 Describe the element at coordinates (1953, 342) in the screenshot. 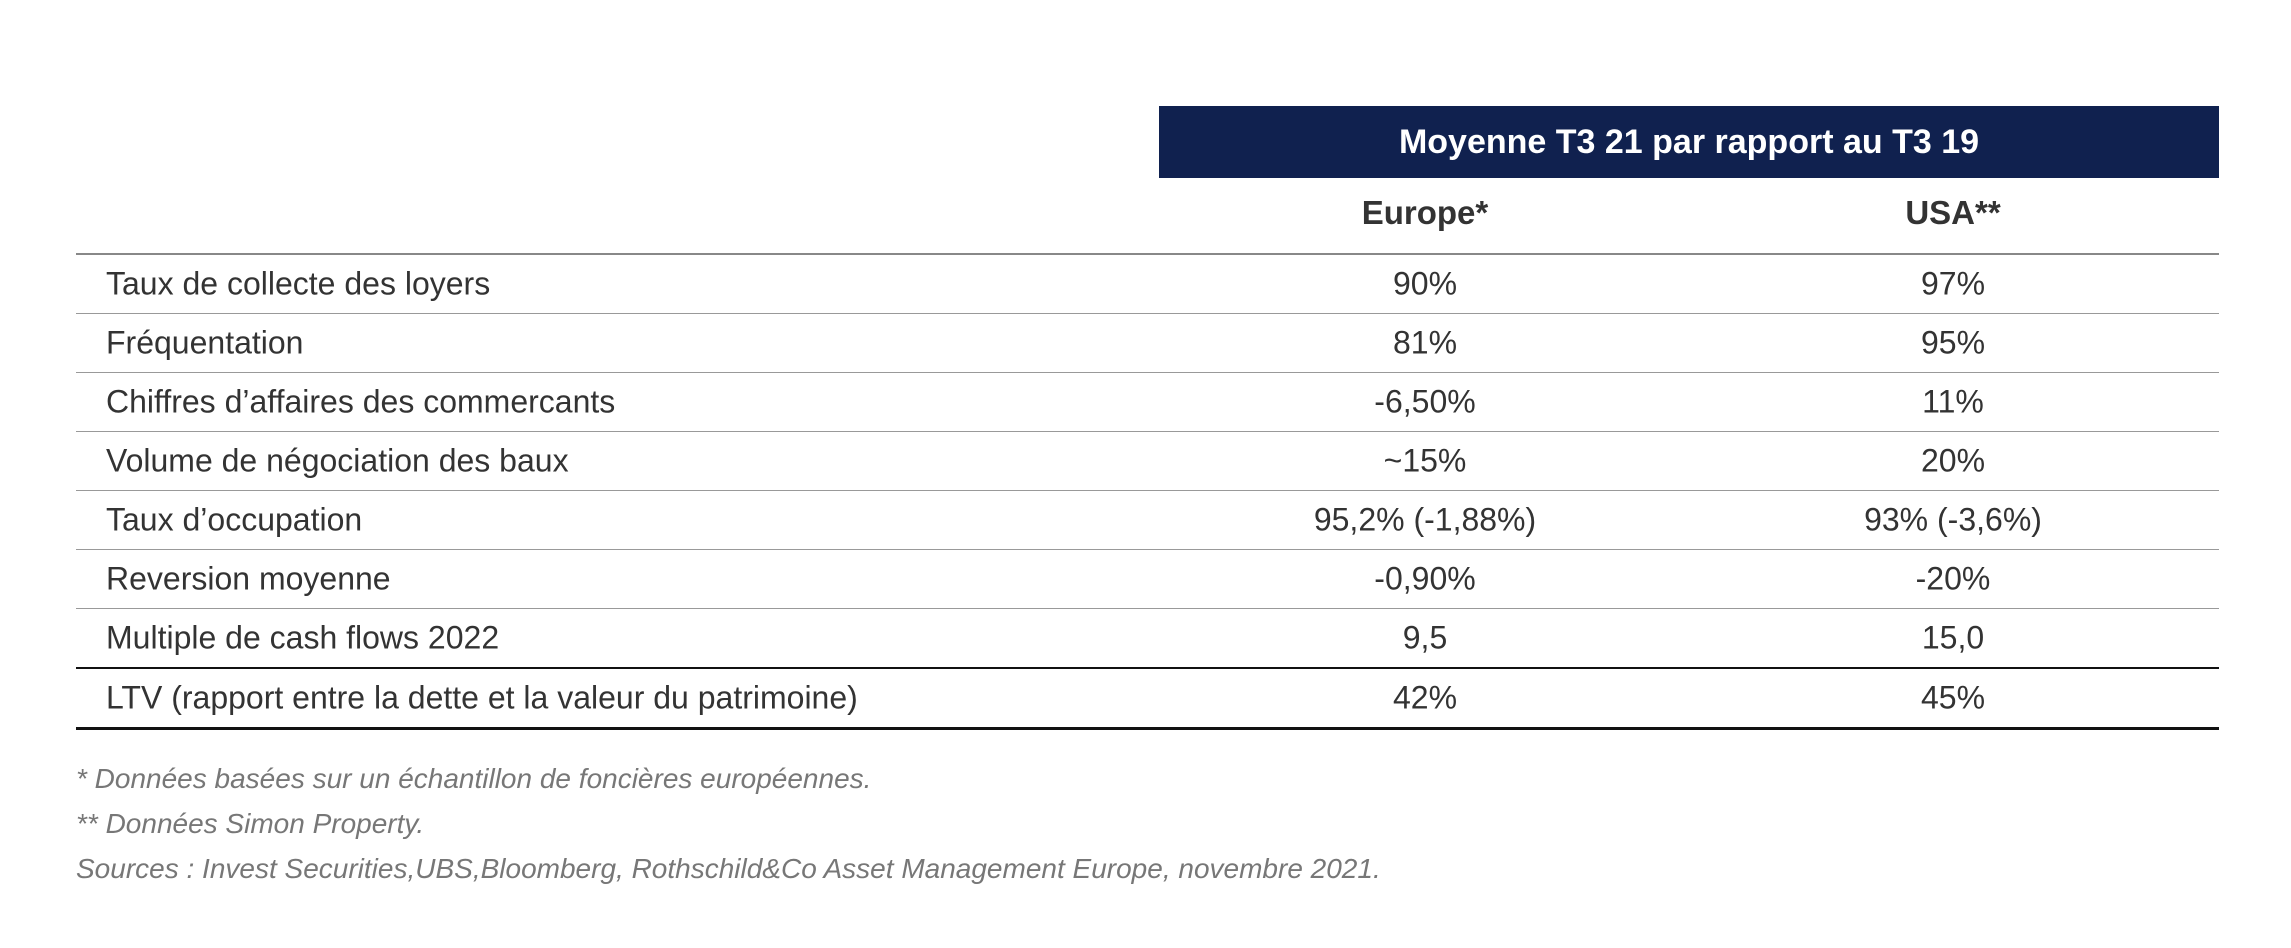

I see `usa-value: 95%` at that location.